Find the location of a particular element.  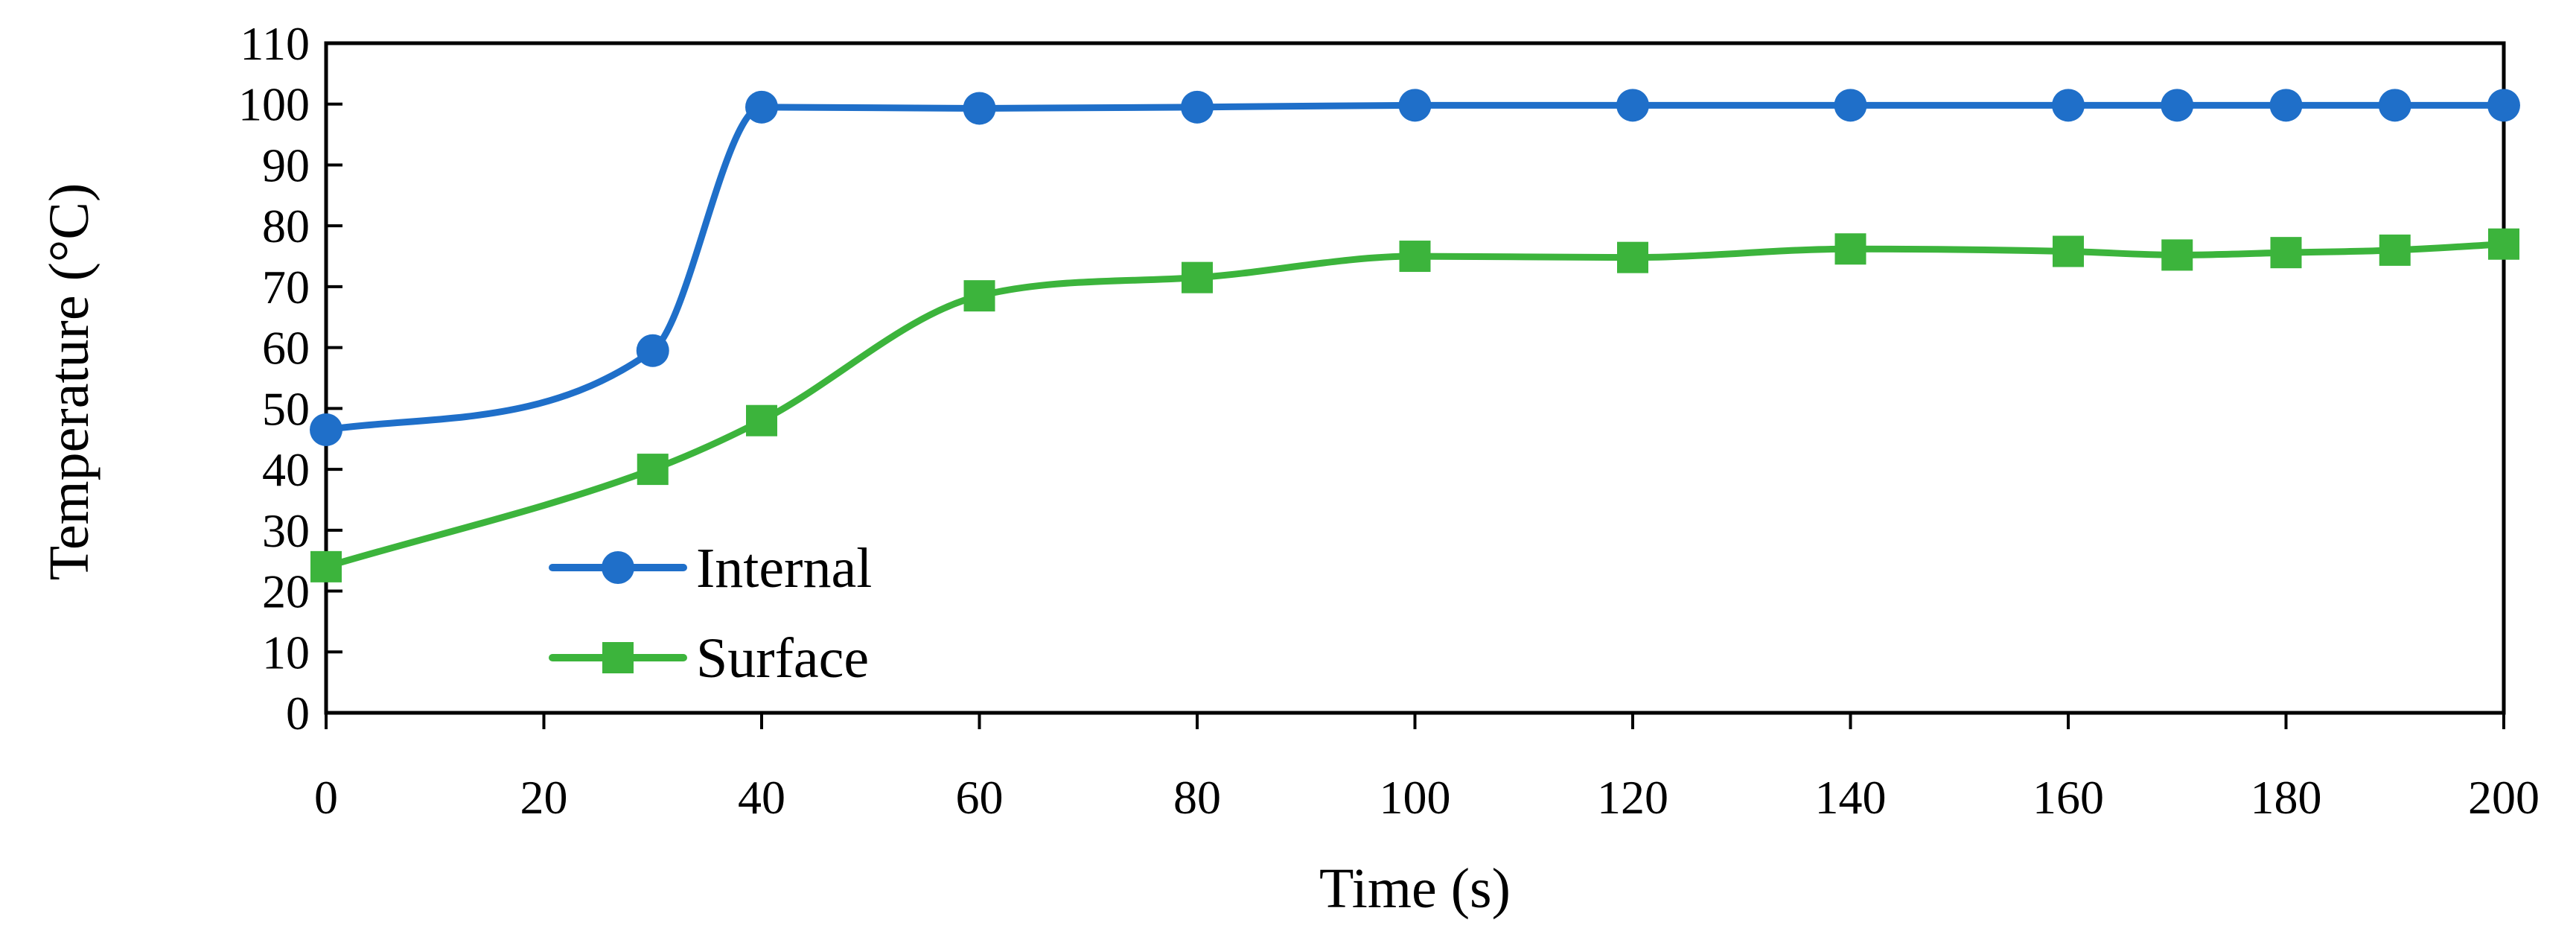

y-tick-label: 30 is located at coordinates (286, 530).